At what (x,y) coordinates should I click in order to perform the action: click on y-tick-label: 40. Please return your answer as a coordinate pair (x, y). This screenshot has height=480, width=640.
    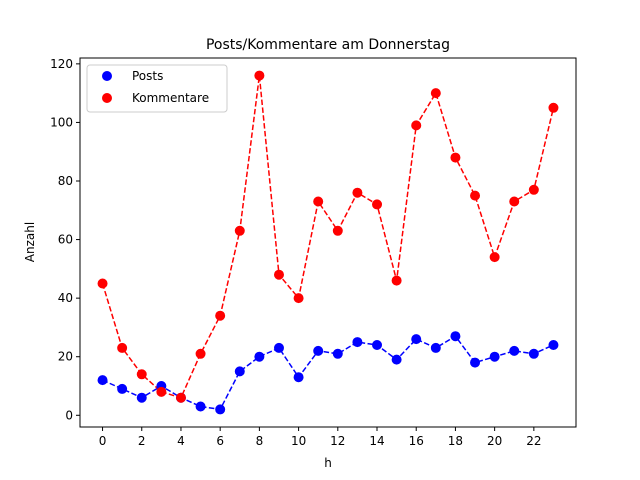
    Looking at the image, I should click on (65, 298).